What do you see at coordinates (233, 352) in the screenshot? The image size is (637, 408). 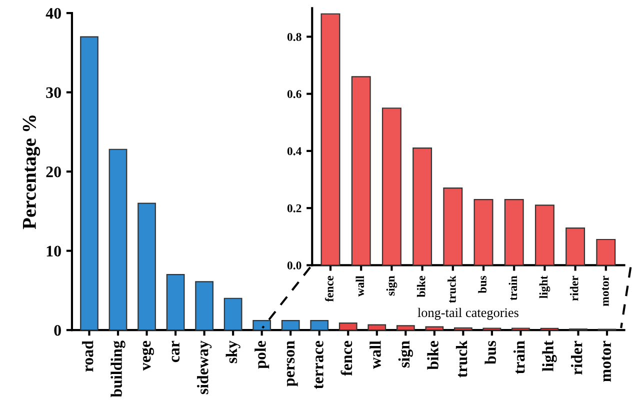 I see `x-tick-label: sky` at bounding box center [233, 352].